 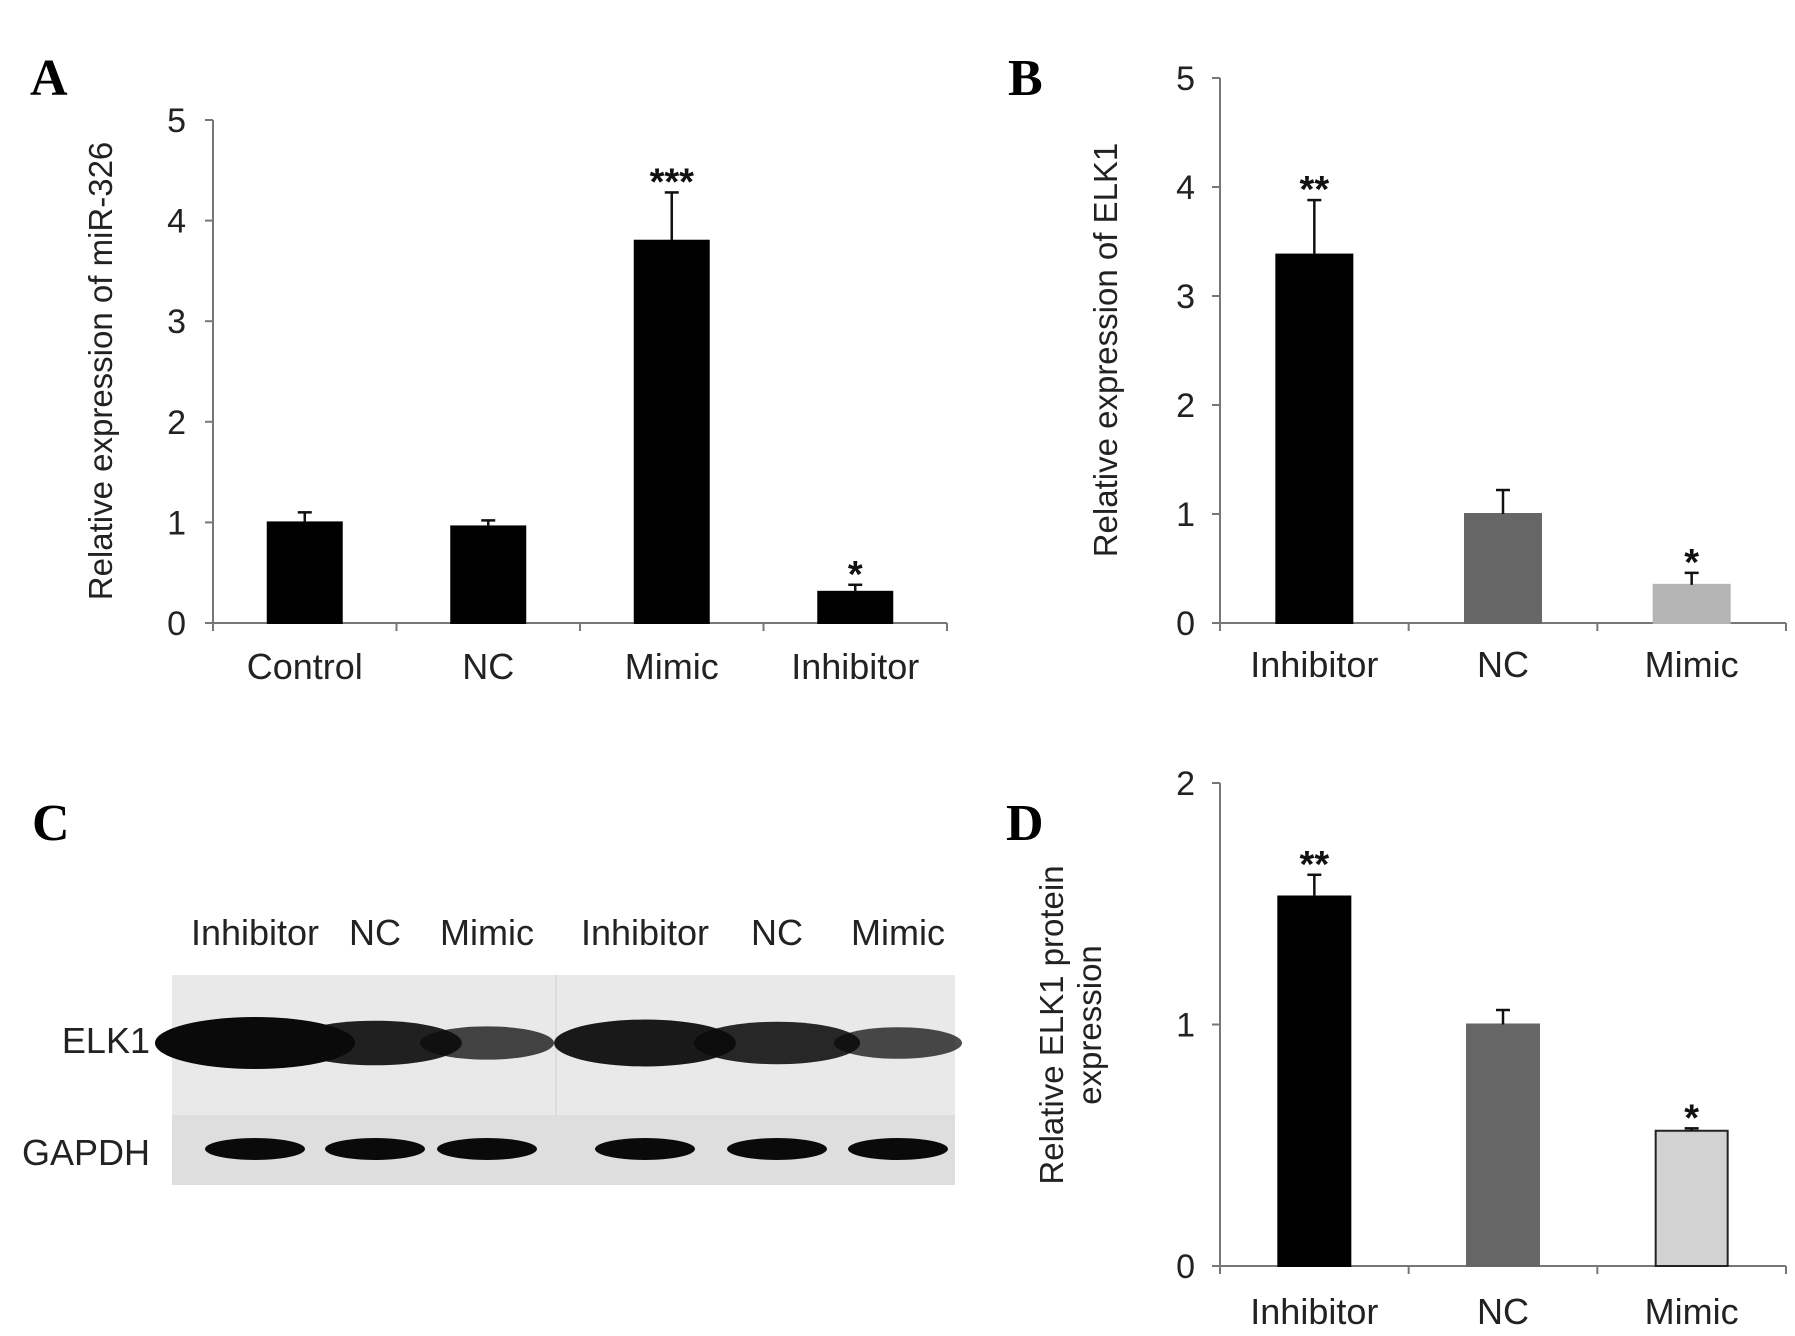 I want to click on y-axis-label-line: Relative expression of miR-326, so click(x=100, y=371).